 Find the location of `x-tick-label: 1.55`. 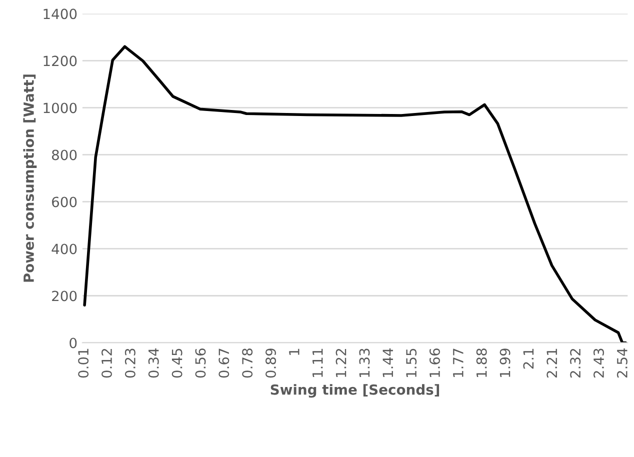

x-tick-label: 1.55 is located at coordinates (411, 363).